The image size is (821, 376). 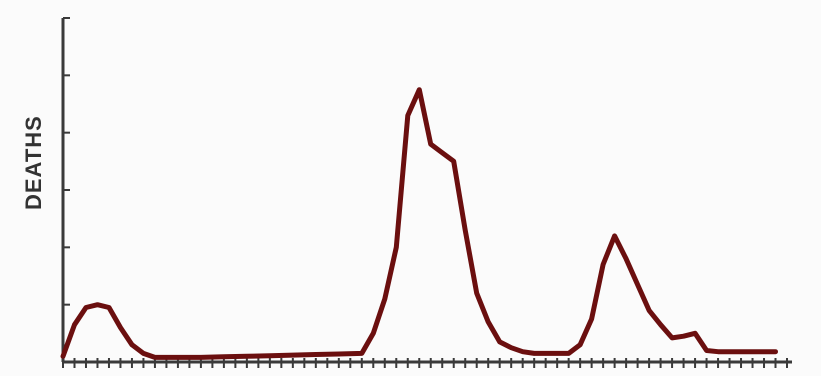 I want to click on y-axis-label: DEATHS, so click(x=33, y=162).